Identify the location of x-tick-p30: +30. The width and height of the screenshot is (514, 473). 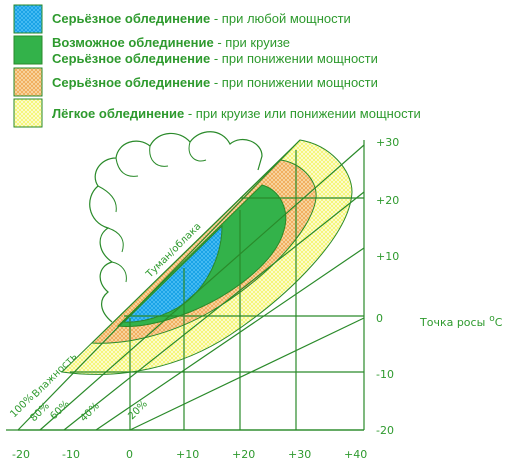
(299, 454).